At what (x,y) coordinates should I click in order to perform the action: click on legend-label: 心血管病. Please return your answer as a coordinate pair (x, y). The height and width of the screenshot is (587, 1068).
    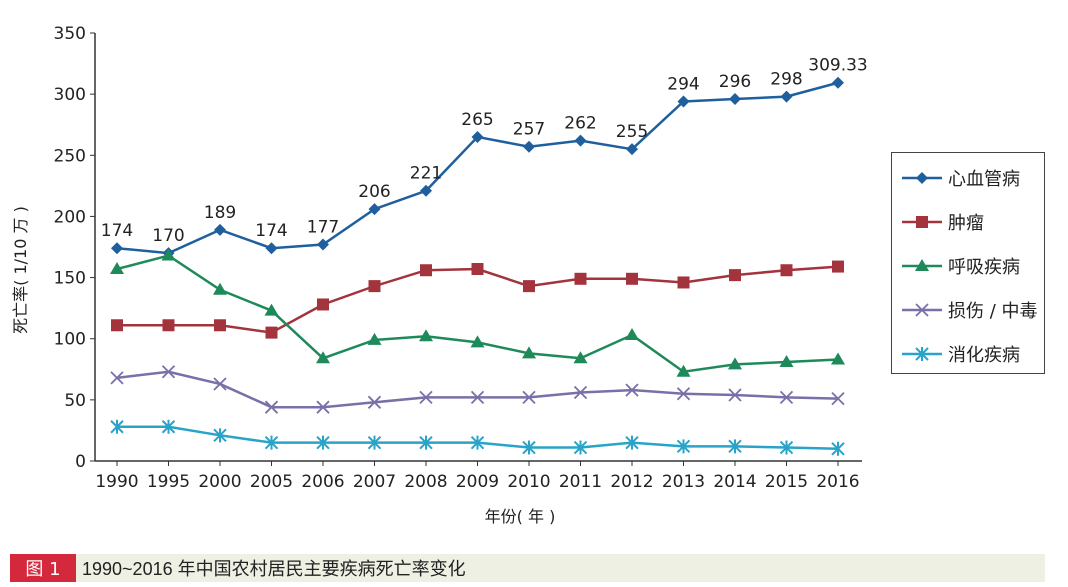
    Looking at the image, I should click on (984, 179).